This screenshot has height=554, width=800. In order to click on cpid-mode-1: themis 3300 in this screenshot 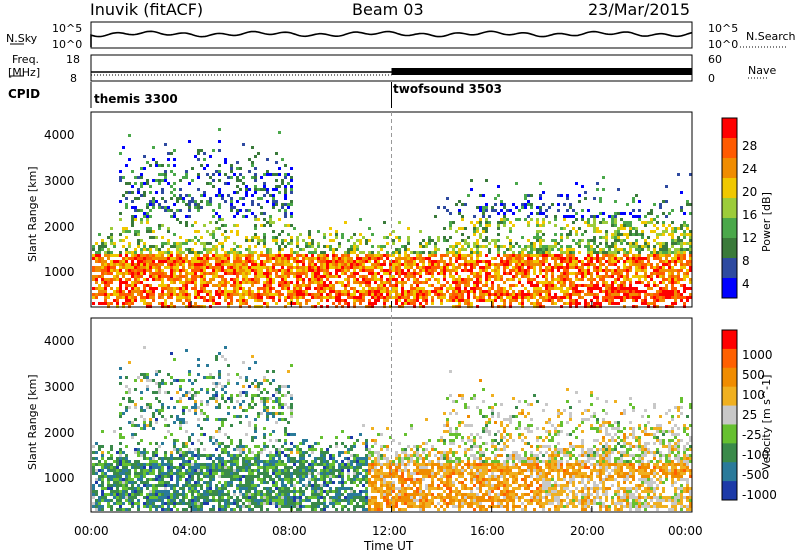, I will do `click(136, 99)`.